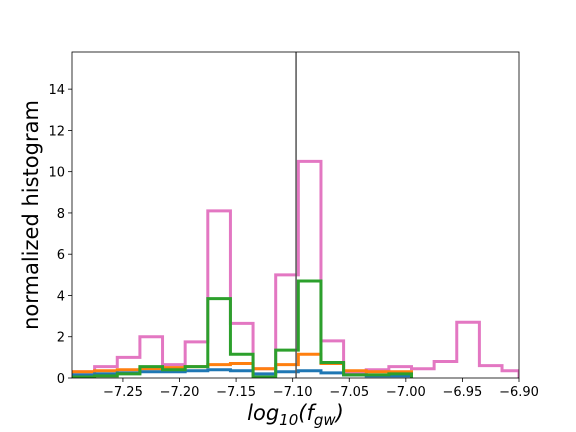 This screenshot has height=432, width=576. What do you see at coordinates (61, 255) in the screenshot?
I see `y-tick-label: 6` at bounding box center [61, 255].